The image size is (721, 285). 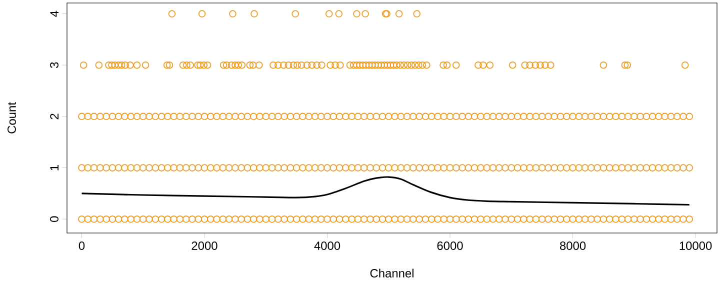 I want to click on line-series, so click(x=385, y=191).